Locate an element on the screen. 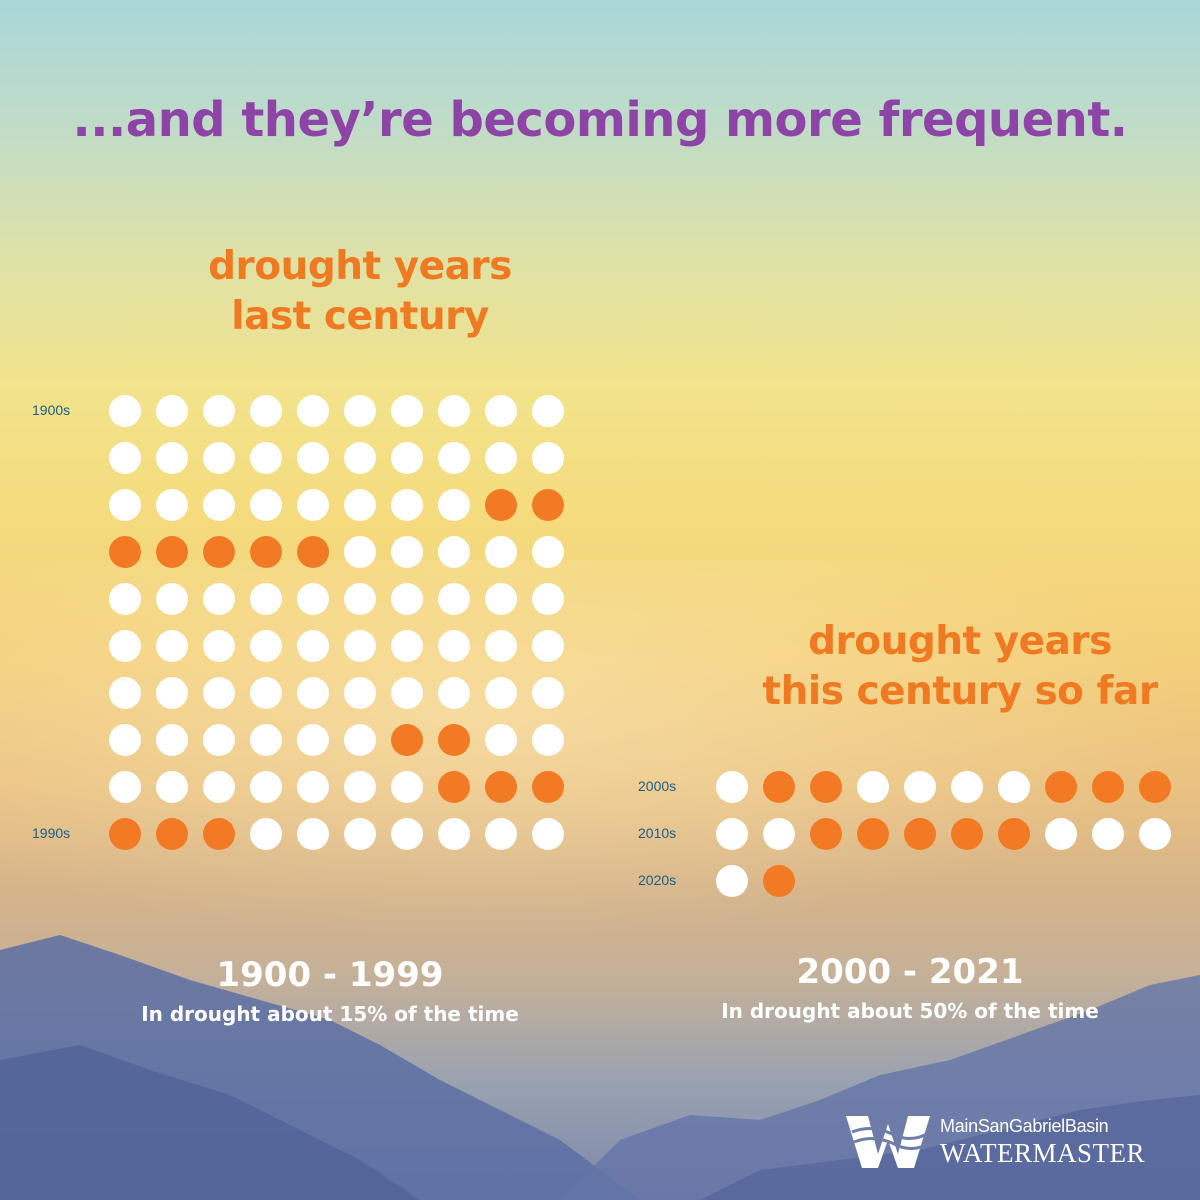 This screenshot has width=1200, height=1200. logo-line-2: WATERMASTER is located at coordinates (1043, 1153).